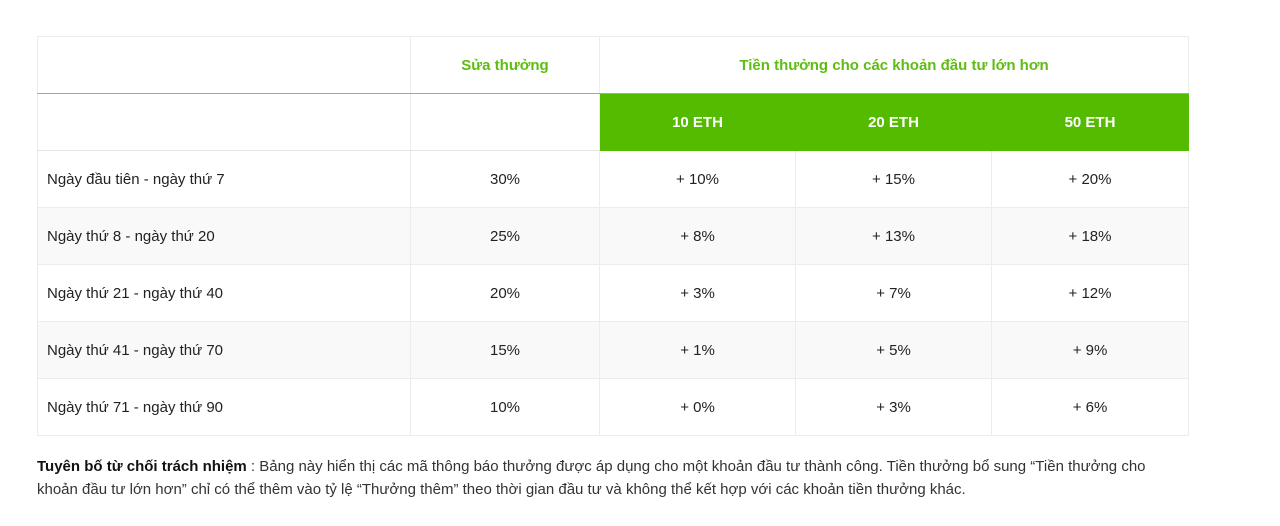 The image size is (1280, 526). I want to click on tier-50-eth-cell: + 20%, so click(1090, 179).